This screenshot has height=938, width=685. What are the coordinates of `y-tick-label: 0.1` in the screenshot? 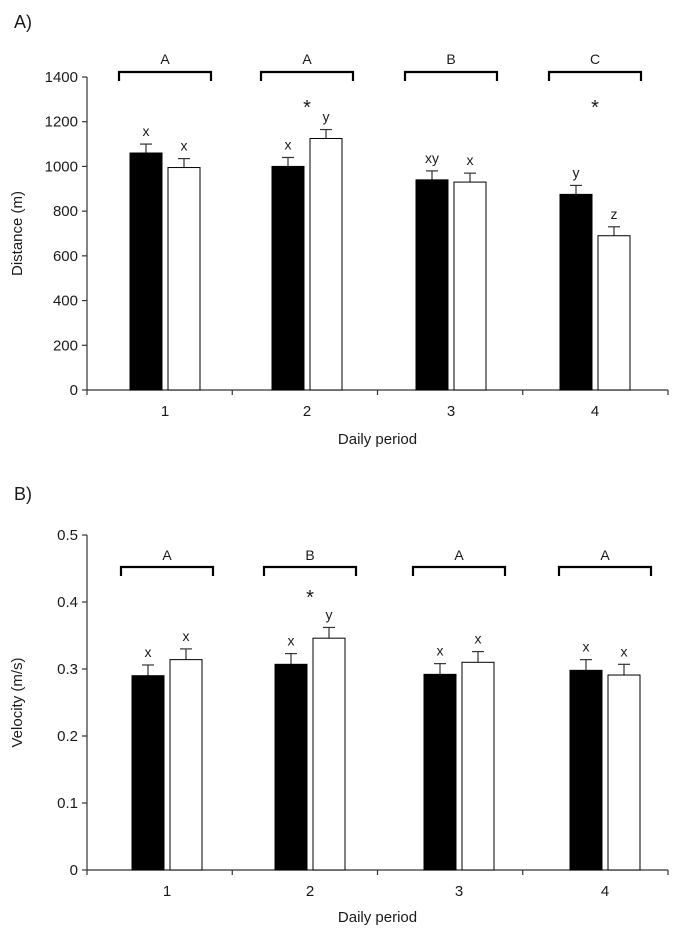 It's located at (67, 803).